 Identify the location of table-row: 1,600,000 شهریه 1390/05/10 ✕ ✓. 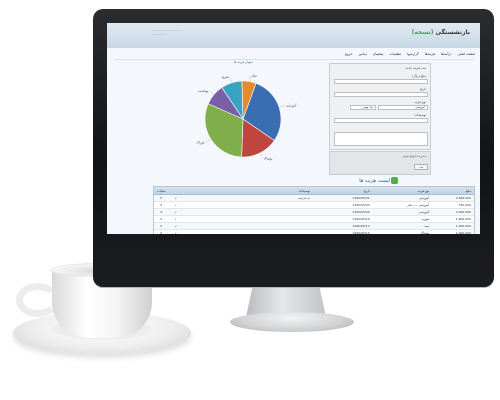
(314, 219).